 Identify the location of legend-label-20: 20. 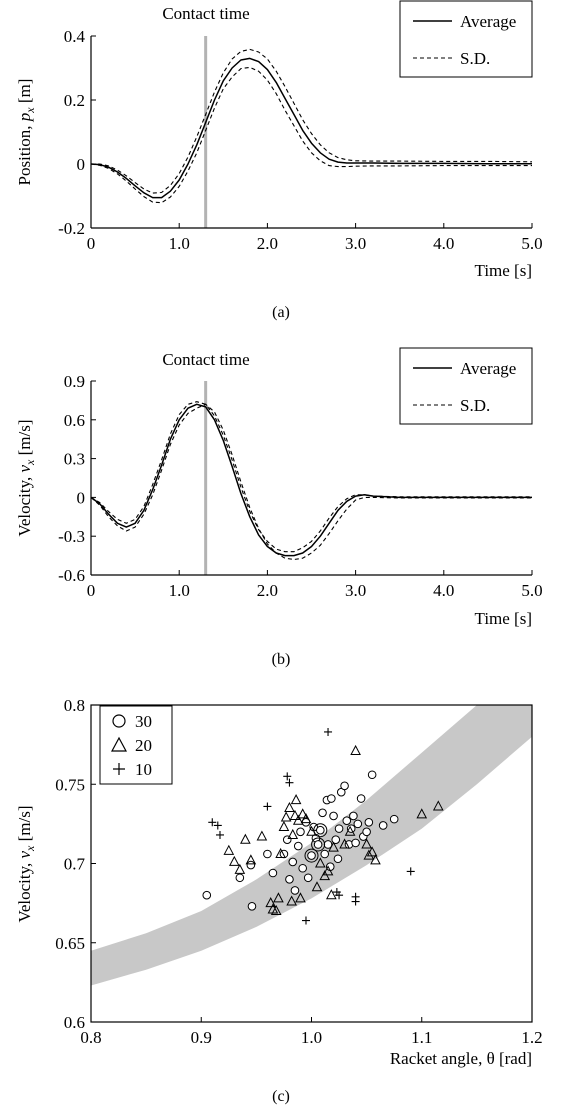
(143, 745).